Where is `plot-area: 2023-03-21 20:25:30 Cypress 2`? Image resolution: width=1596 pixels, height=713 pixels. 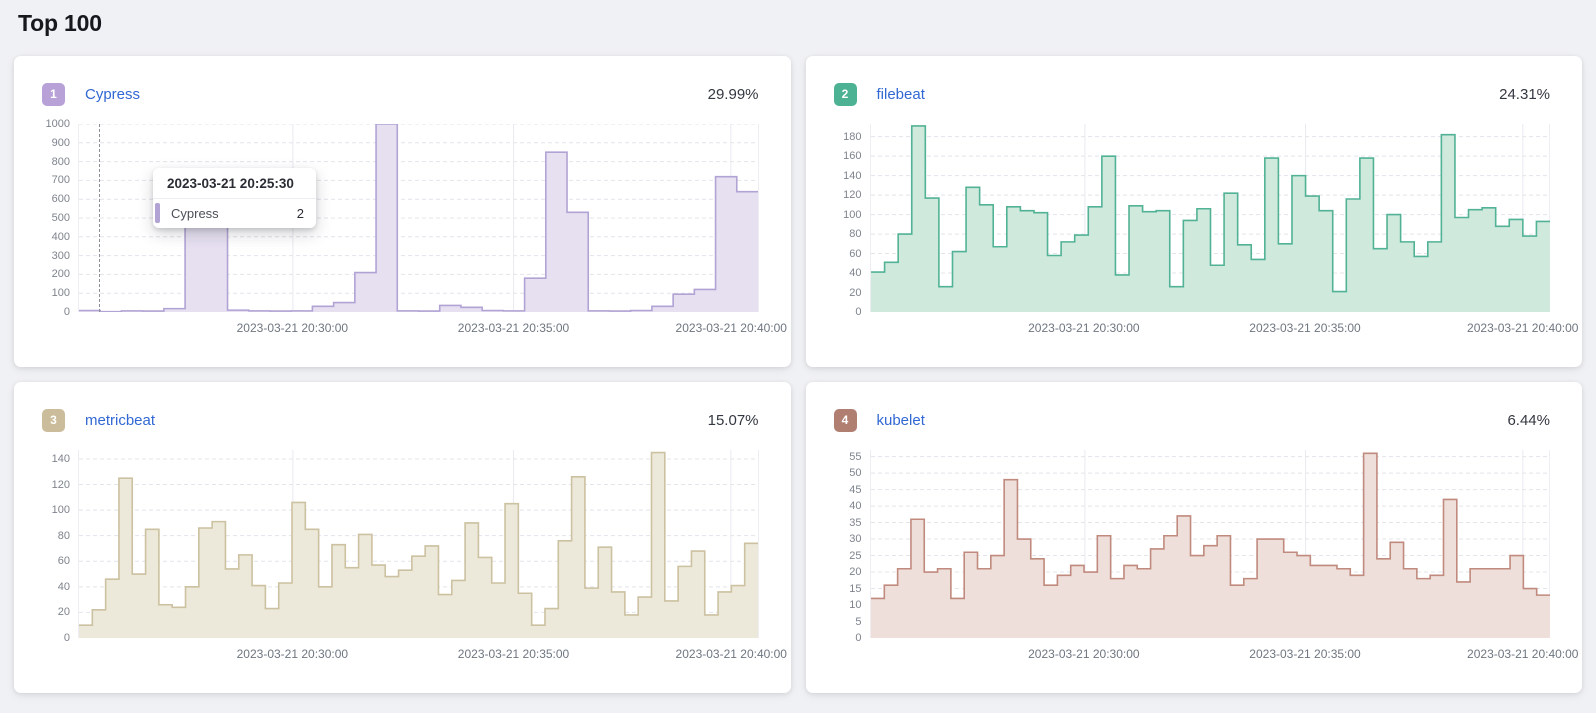
plot-area: 2023-03-21 20:25:30 Cypress 2 is located at coordinates (418, 218).